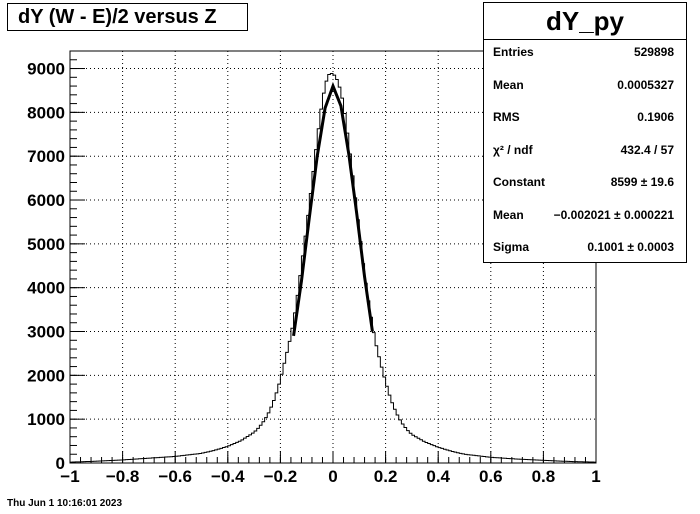  What do you see at coordinates (65, 503) in the screenshot?
I see `timestamp-footer: Thu Jun 1 10:16:01 2023` at bounding box center [65, 503].